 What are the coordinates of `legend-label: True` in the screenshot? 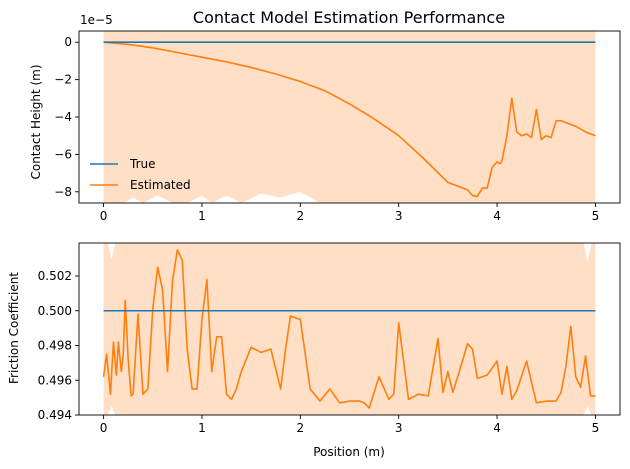 It's located at (142, 164).